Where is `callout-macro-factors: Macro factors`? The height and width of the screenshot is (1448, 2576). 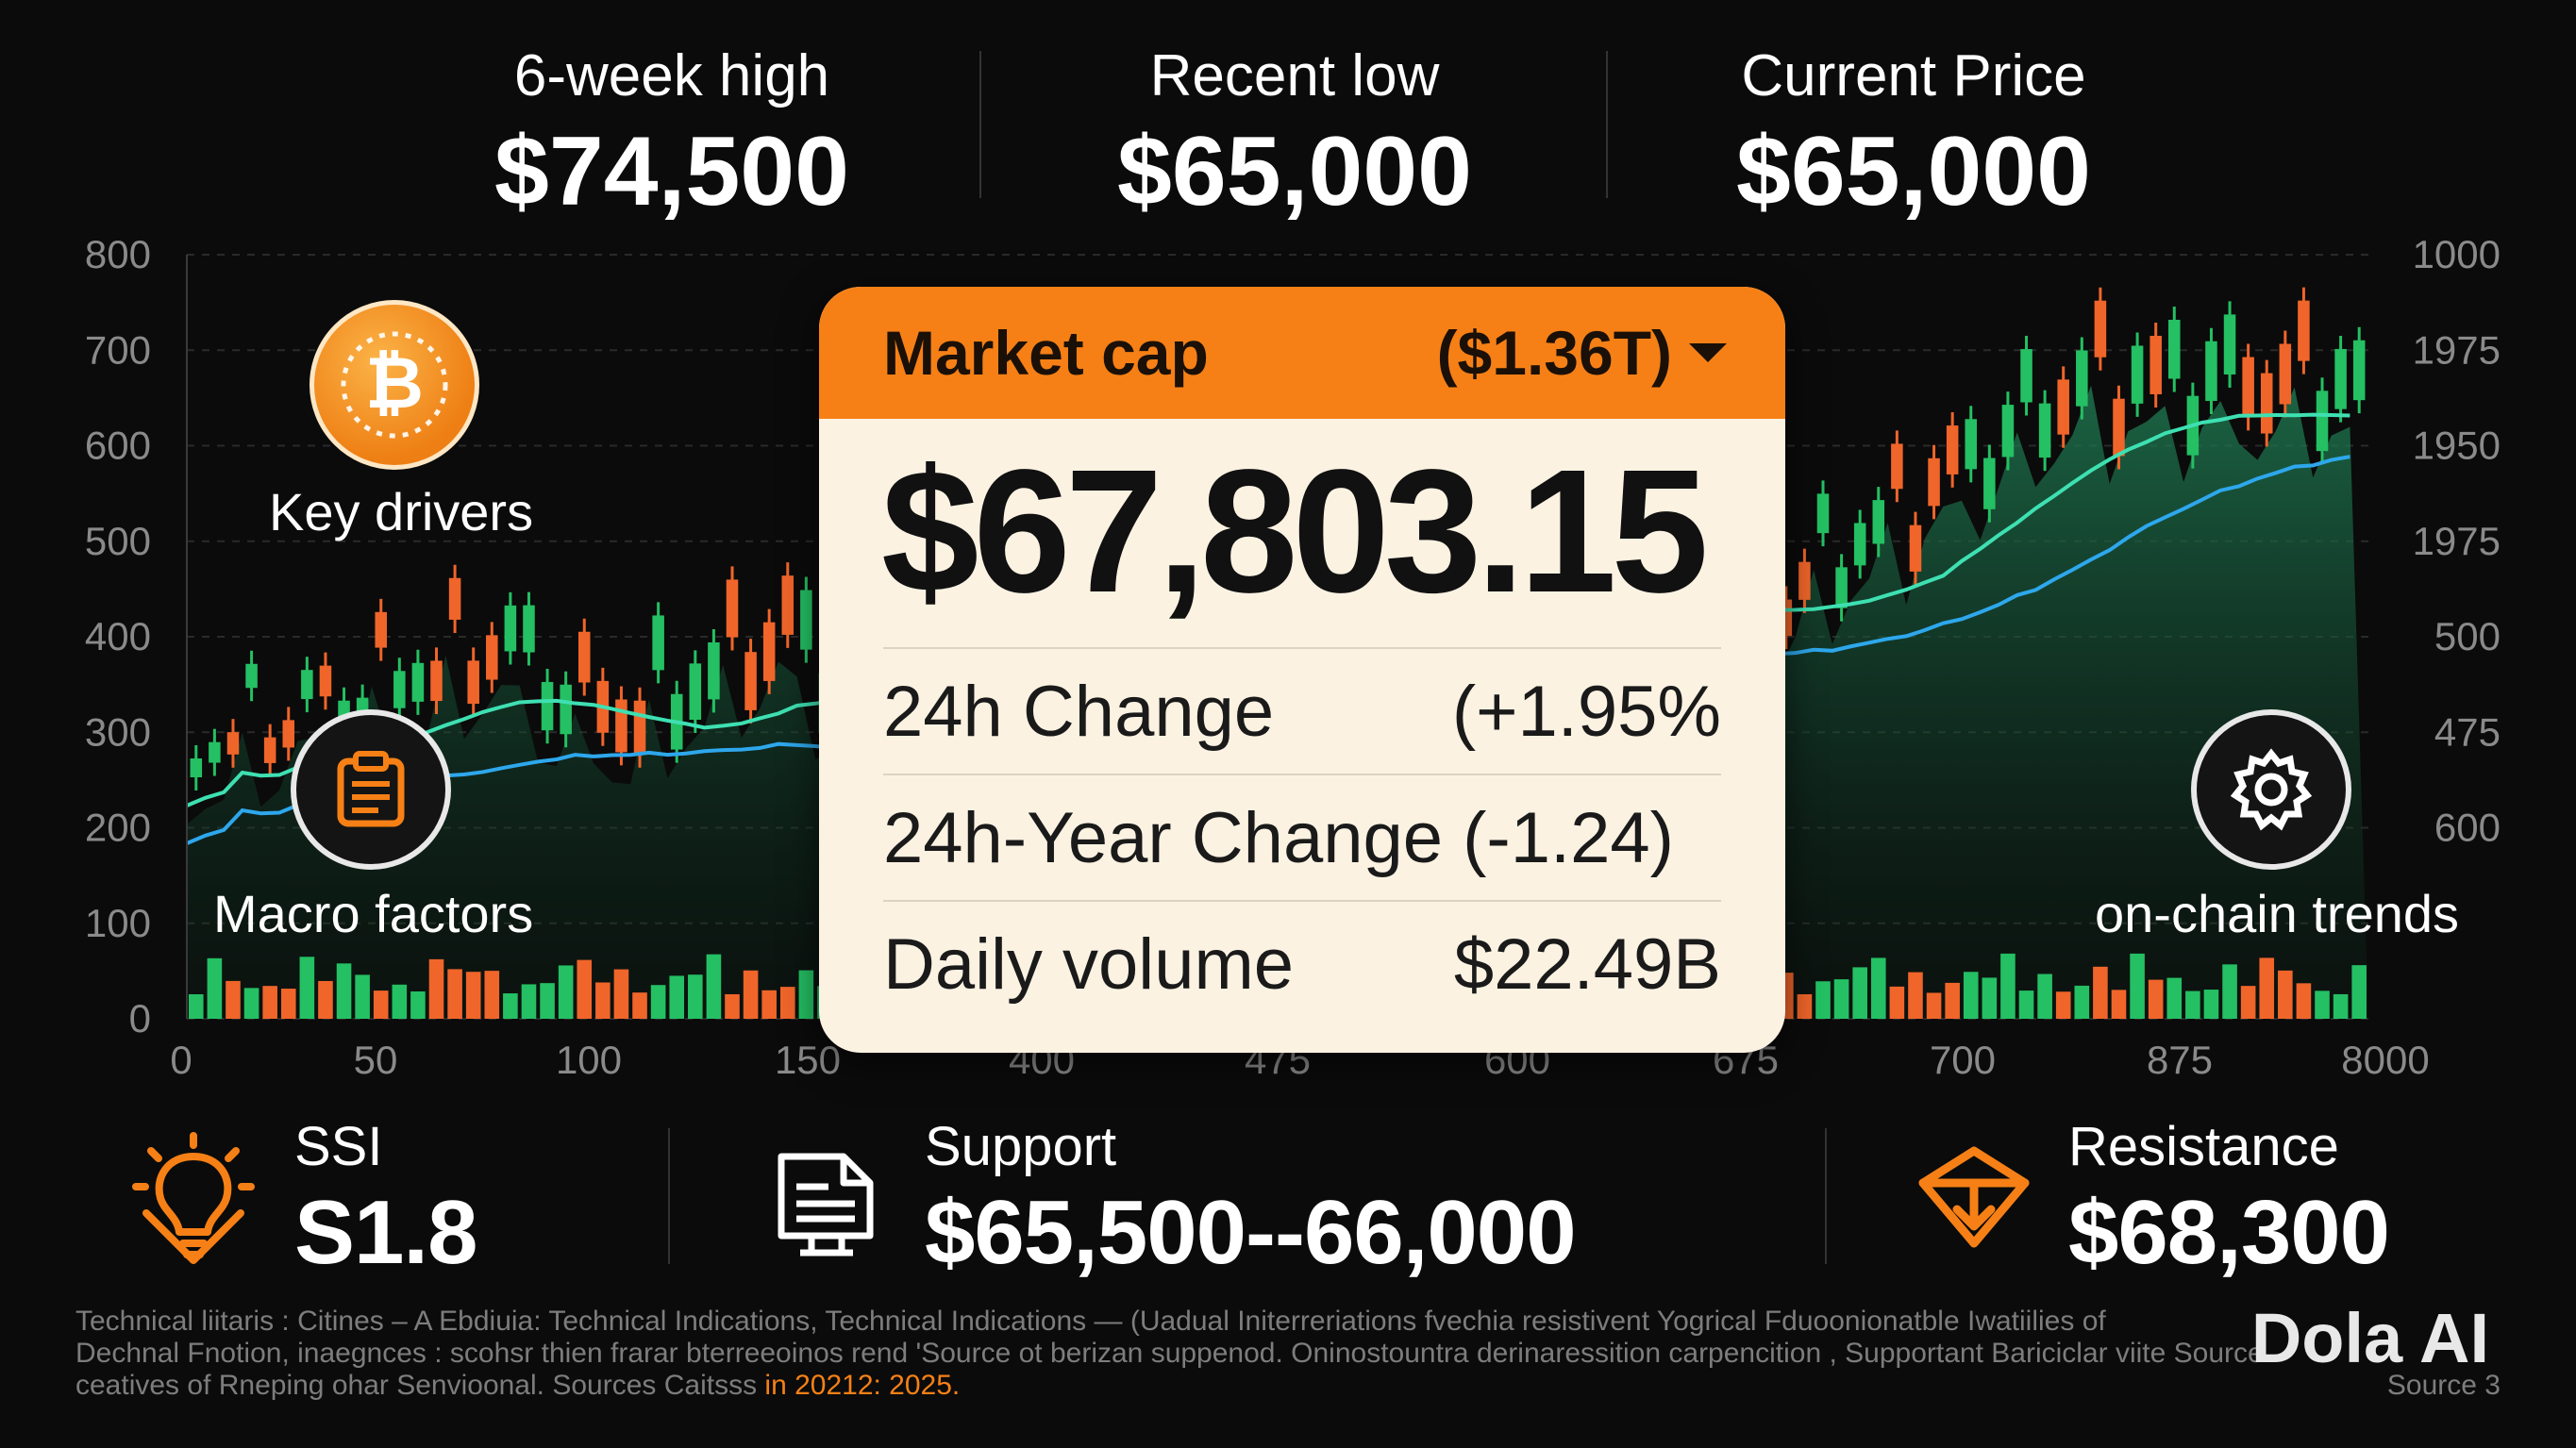 callout-macro-factors: Macro factors is located at coordinates (373, 913).